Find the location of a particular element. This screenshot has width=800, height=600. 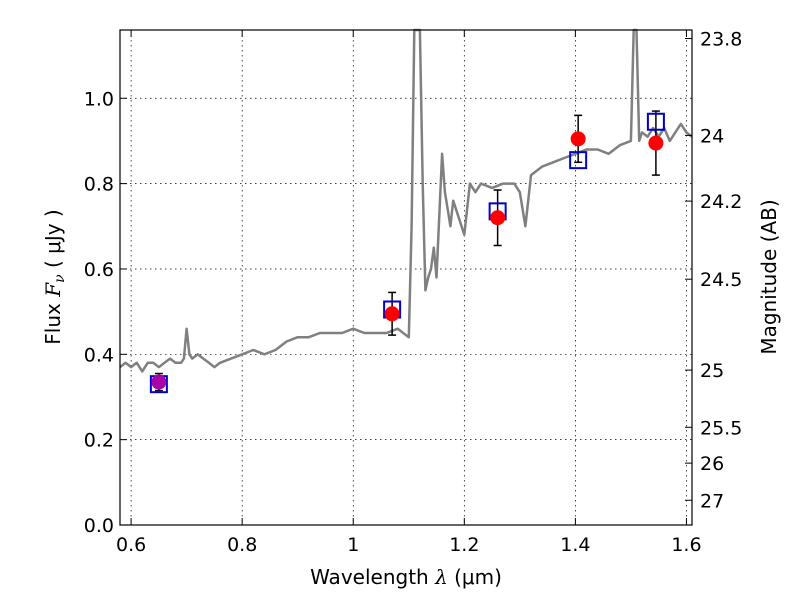

x-tick-label: 0.6 is located at coordinates (131, 545).